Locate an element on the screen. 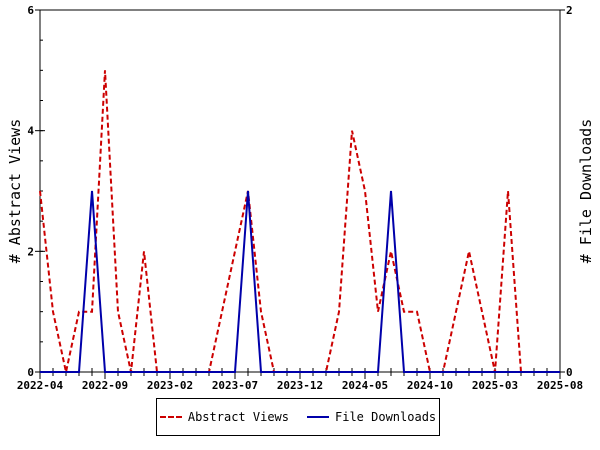 This screenshot has height=450, width=600. y-tick-label: 2 is located at coordinates (30, 251).